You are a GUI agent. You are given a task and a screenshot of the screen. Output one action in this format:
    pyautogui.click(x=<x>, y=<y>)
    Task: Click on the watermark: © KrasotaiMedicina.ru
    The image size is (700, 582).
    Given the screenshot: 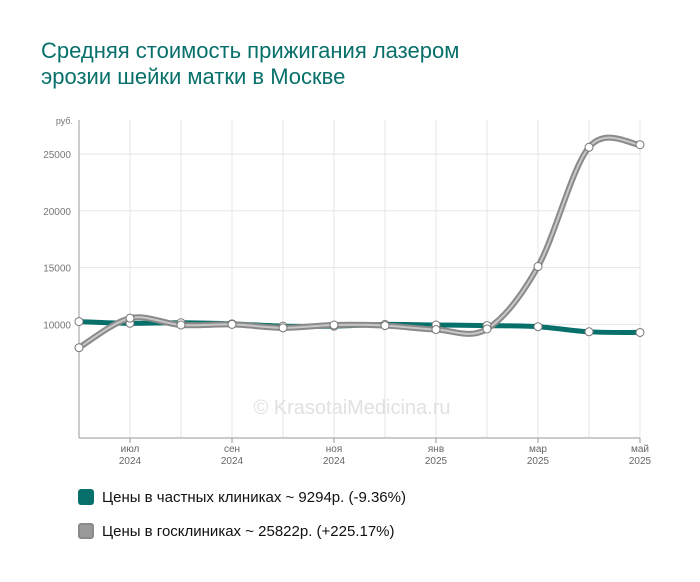 What is the action you would take?
    pyautogui.click(x=351, y=408)
    